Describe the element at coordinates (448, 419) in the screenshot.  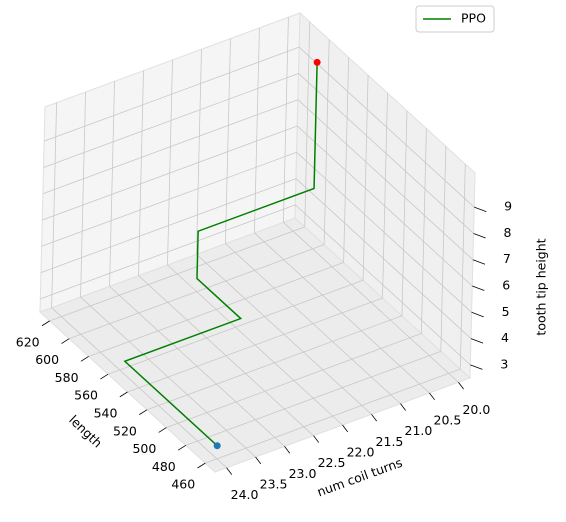
I see `y-tick-label: 20.5` at that location.